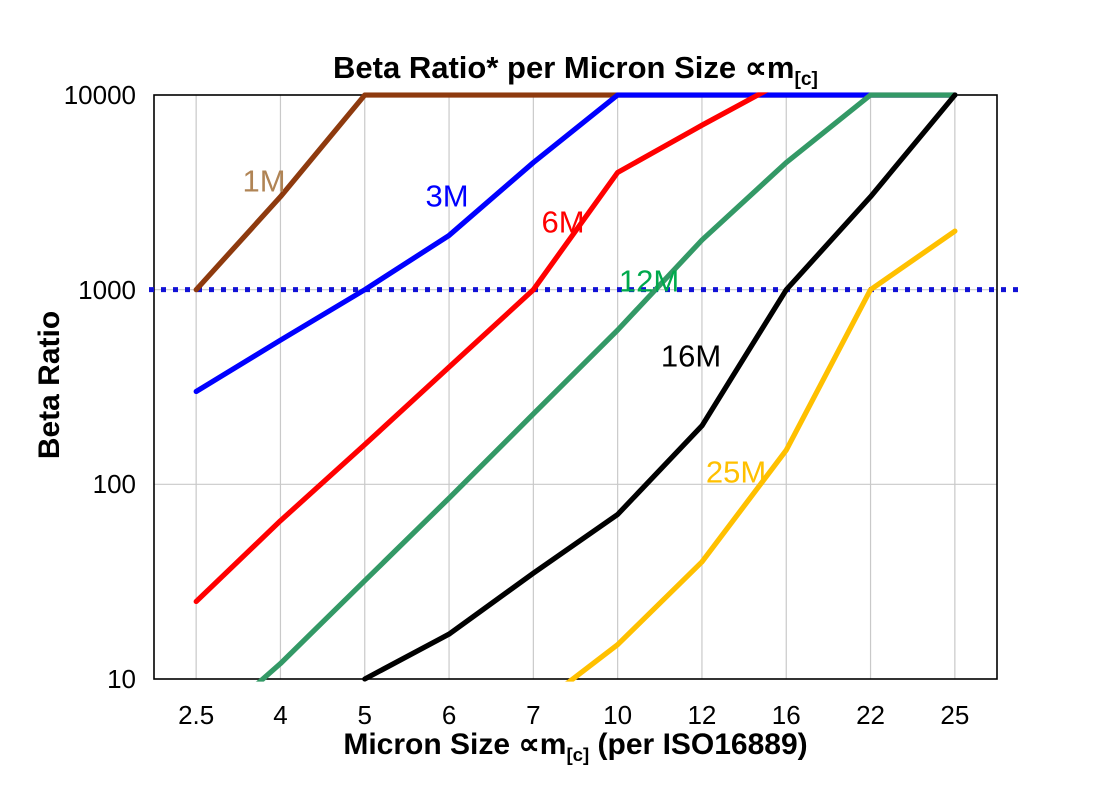  Describe the element at coordinates (563, 222) in the screenshot. I see `series-label-6M: 6M` at that location.